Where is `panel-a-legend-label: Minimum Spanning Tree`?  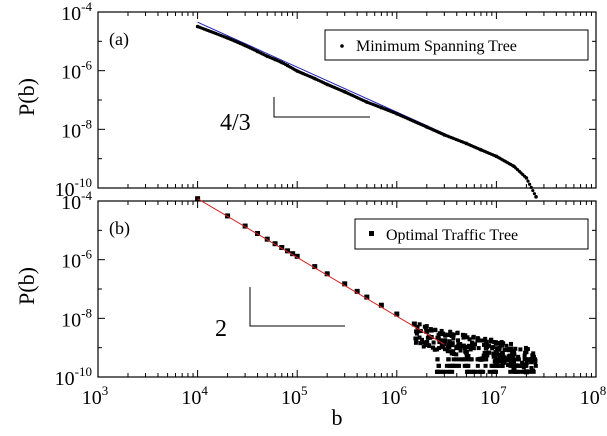
panel-a-legend-label: Minimum Spanning Tree is located at coordinates (436, 46).